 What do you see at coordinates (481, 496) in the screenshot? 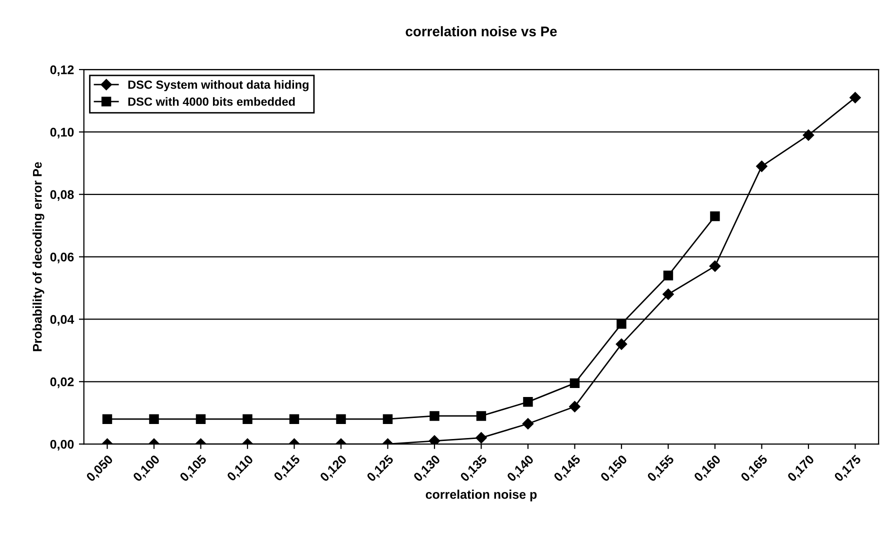
I see `x-axis-title: correlation noise p` at bounding box center [481, 496].